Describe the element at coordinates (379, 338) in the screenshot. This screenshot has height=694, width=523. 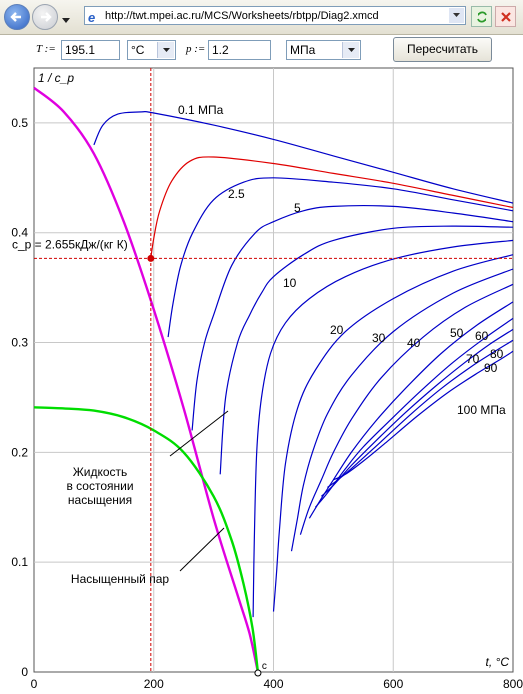
I see `isobar-label: 30` at that location.